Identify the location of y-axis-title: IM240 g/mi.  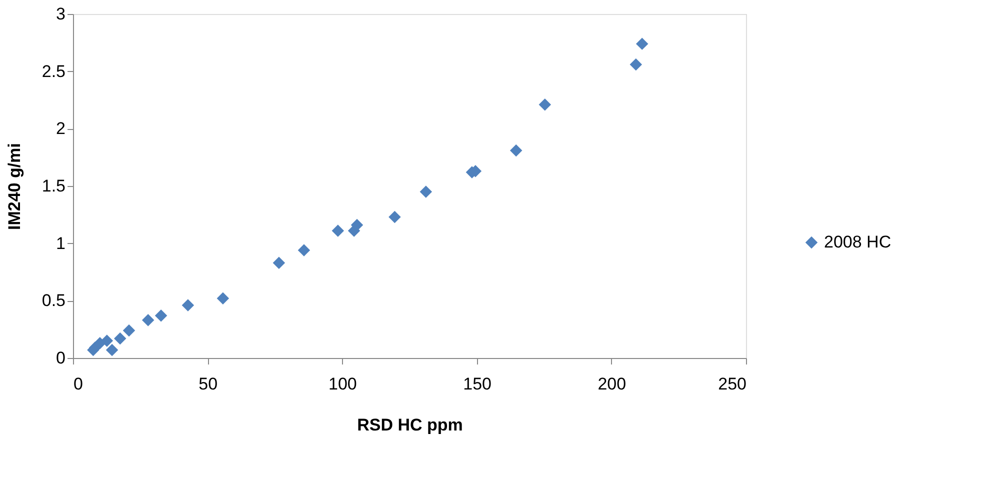
(14, 186).